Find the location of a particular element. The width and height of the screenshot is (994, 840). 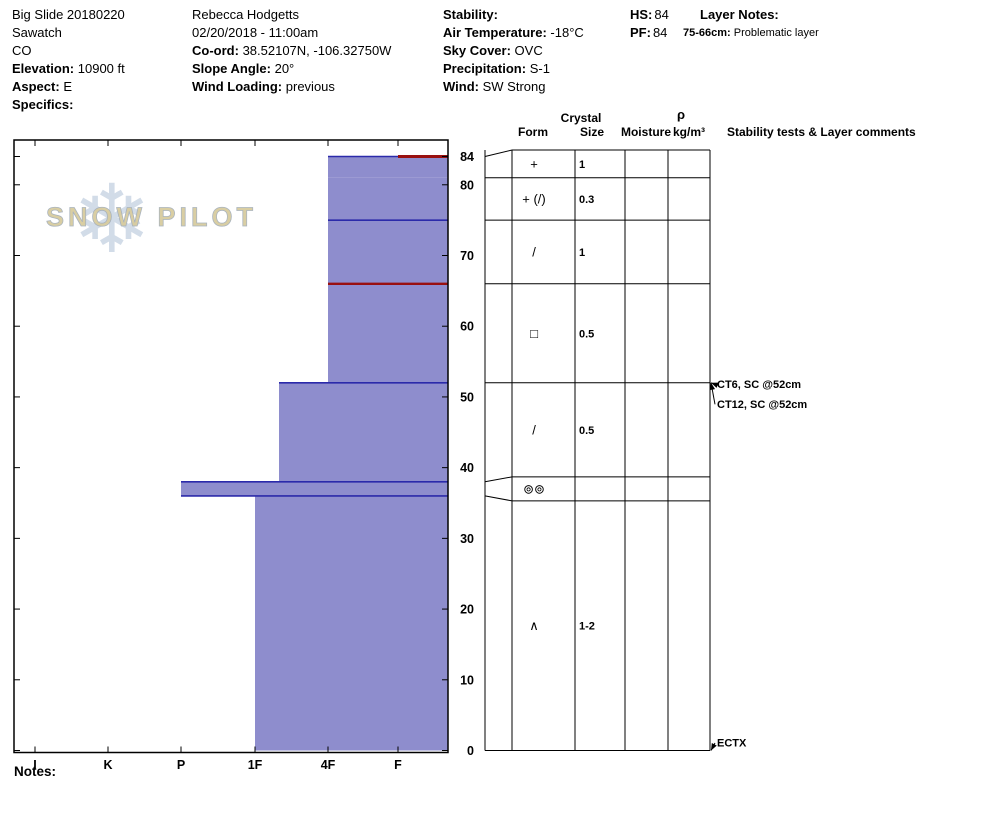

air-temp-line: Air Temperature: -18°C is located at coordinates (513, 33).